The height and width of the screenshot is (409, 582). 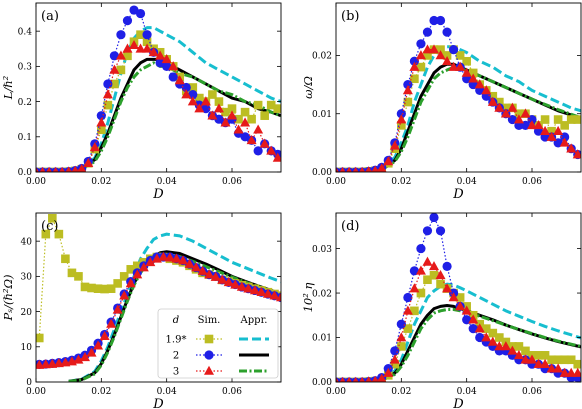 What do you see at coordinates (401, 182) in the screenshot?
I see `panel-b-xtick-label-1: 0.02` at bounding box center [401, 182].